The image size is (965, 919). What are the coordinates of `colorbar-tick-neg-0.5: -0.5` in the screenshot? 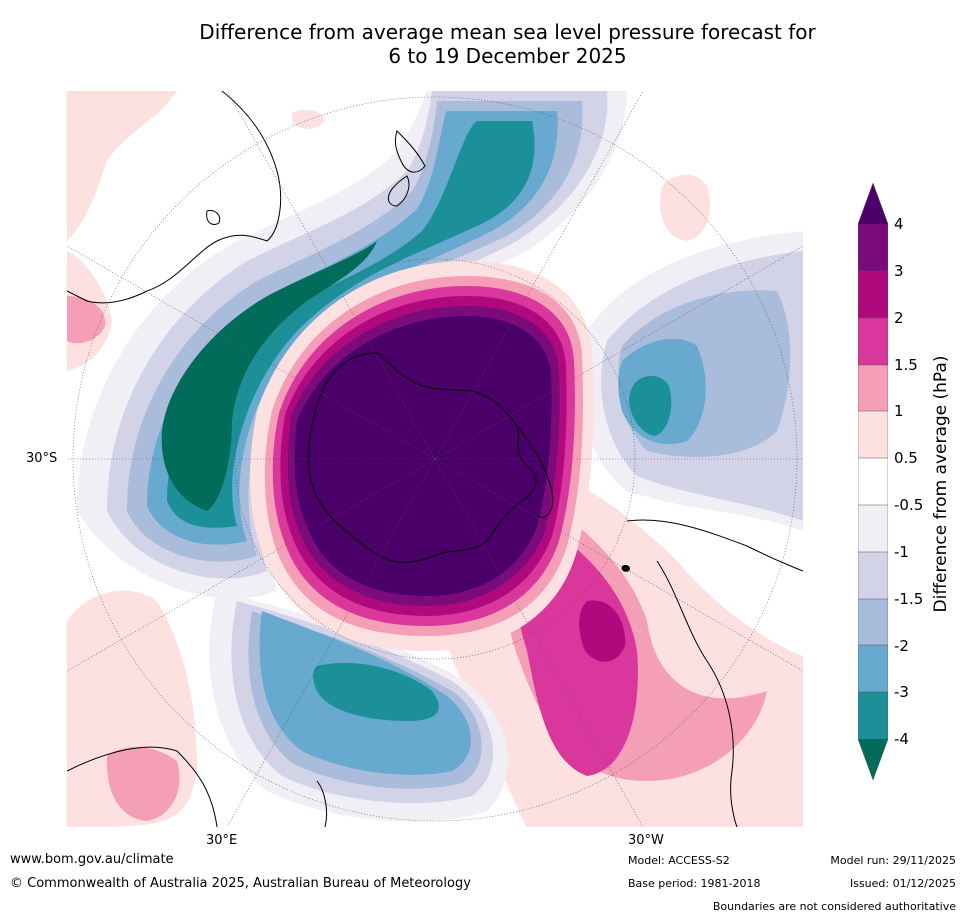 It's located at (909, 505).